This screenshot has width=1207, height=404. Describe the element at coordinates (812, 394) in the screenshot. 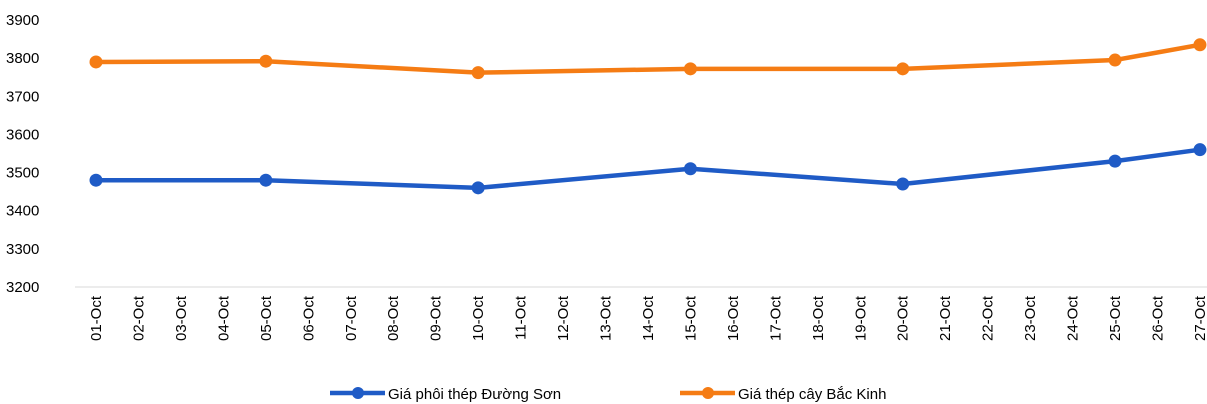

I see `legend-label: Giá thép cây Bắc Kinh` at that location.